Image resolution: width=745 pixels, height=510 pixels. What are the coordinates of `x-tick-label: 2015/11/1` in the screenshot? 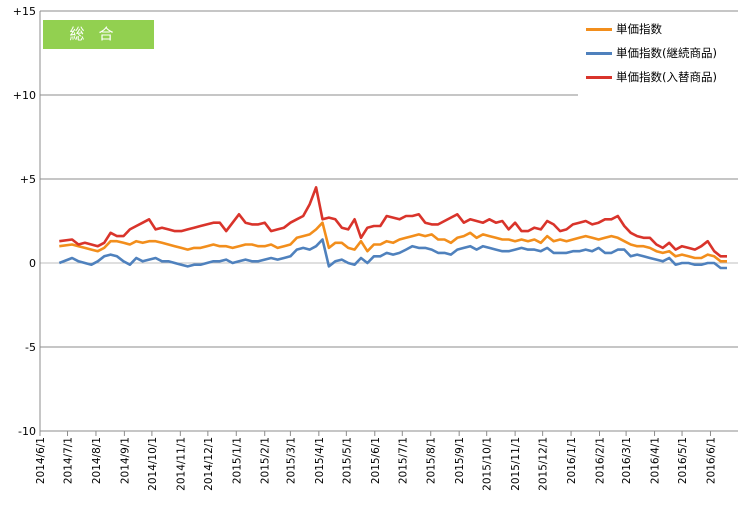 It's located at (516, 464).